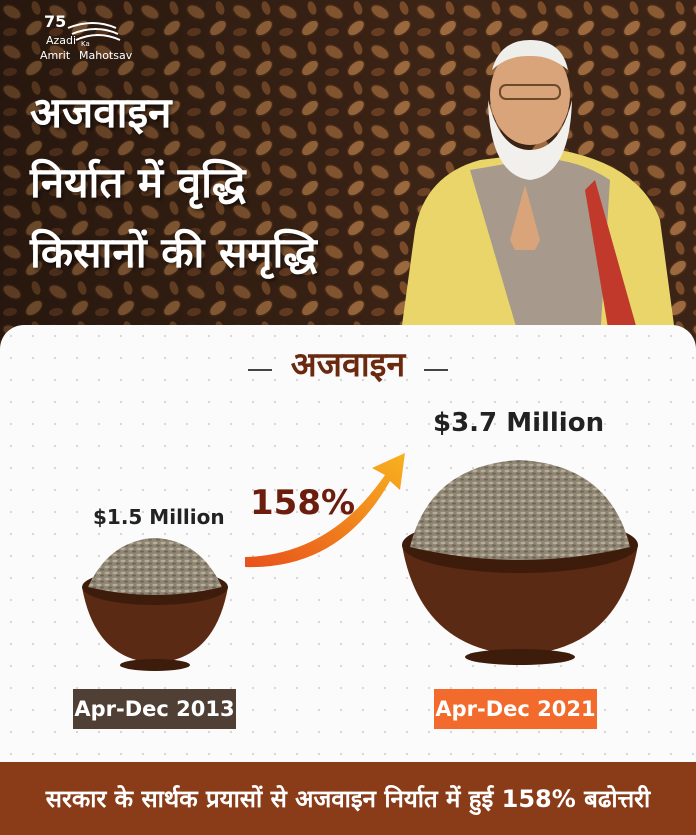 This screenshot has width=696, height=835. Describe the element at coordinates (519, 423) in the screenshot. I see `amount-after: $3.7 Million` at that location.